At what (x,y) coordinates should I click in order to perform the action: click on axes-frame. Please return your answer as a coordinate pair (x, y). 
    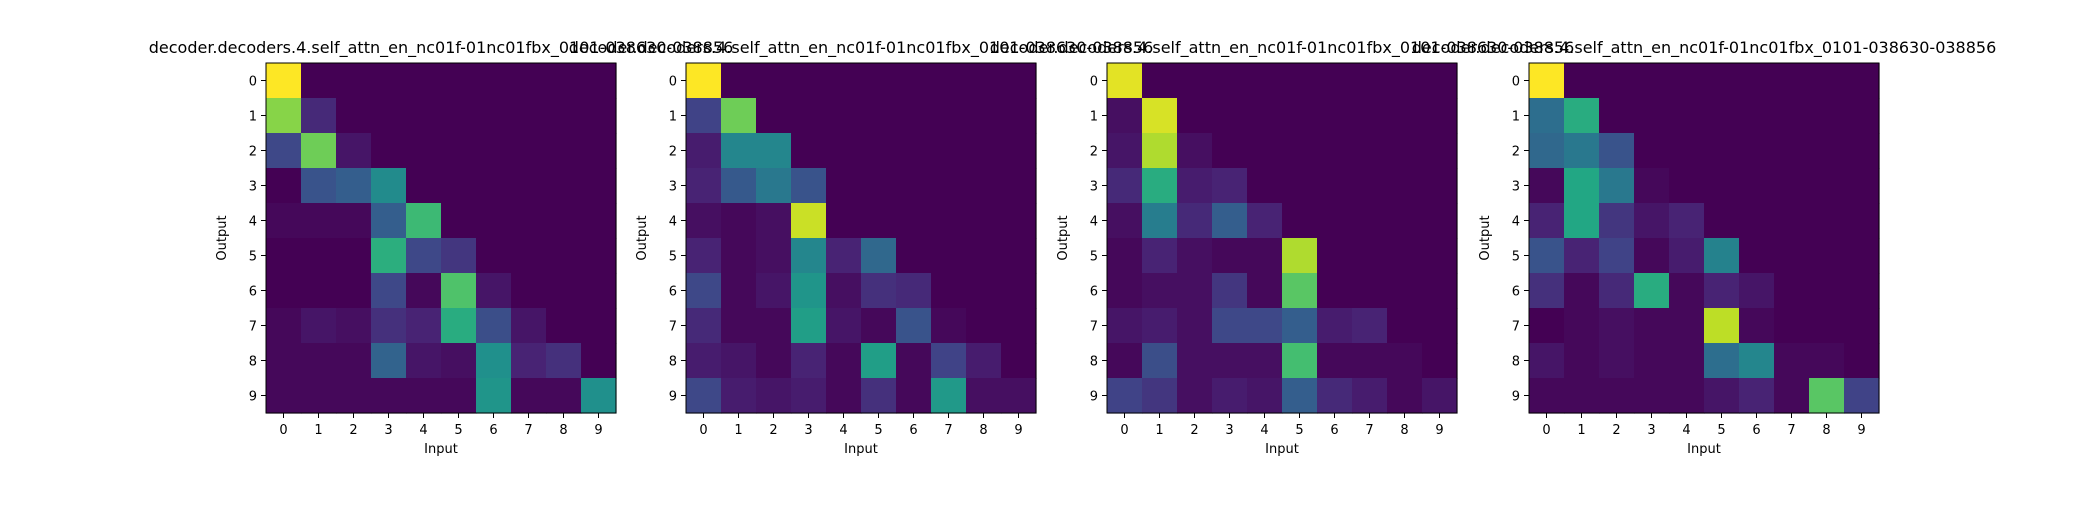
    Looking at the image, I should click on (1704, 238).